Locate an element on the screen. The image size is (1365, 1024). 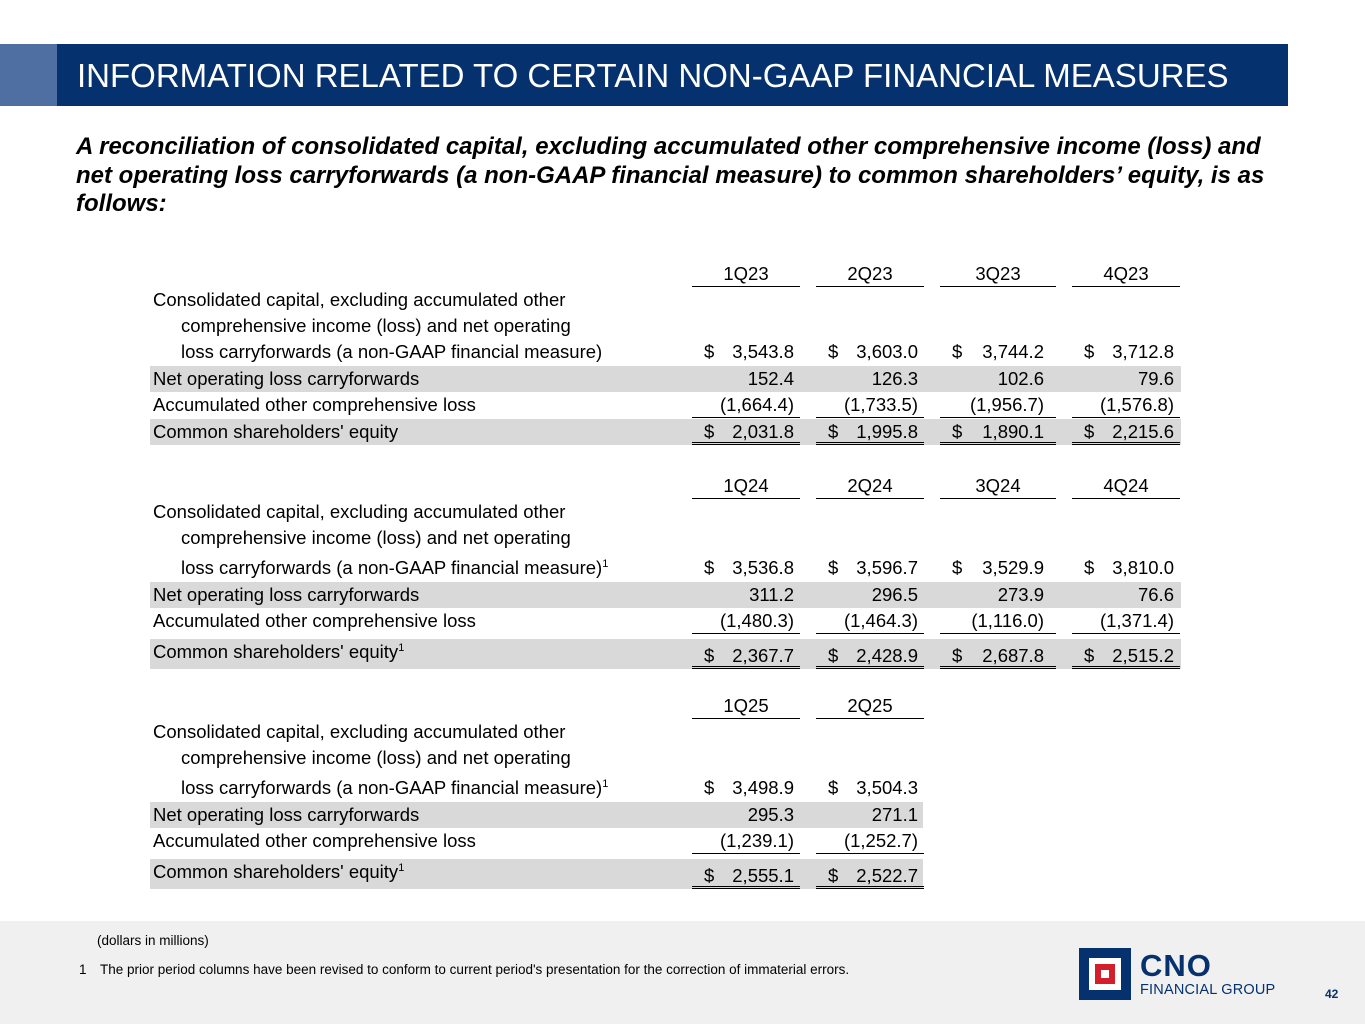
value-cell-nol: 102.6 is located at coordinates (998, 379).